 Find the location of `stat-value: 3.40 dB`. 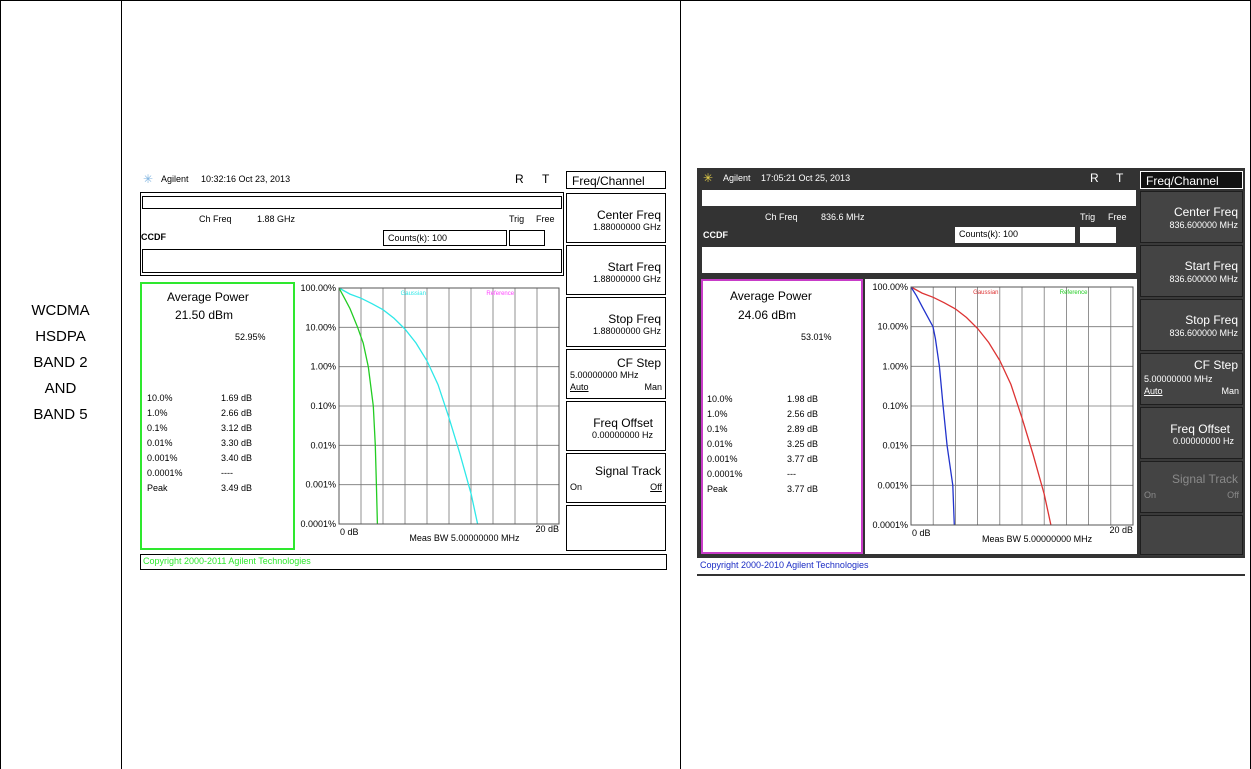

stat-value: 3.40 dB is located at coordinates (236, 458).